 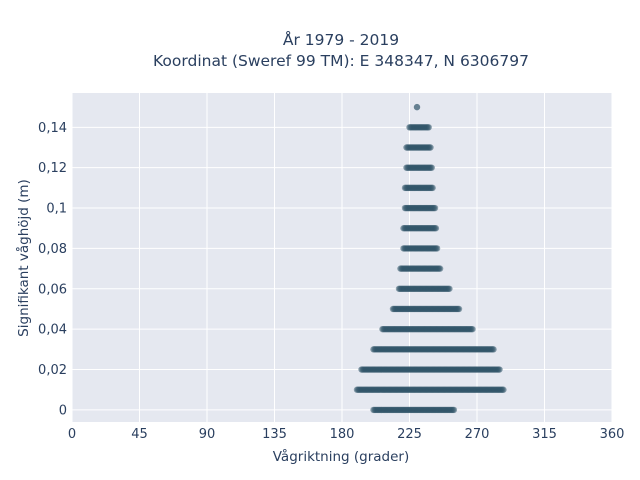 What do you see at coordinates (342, 434) in the screenshot?
I see `x-tick-label: 180` at bounding box center [342, 434].